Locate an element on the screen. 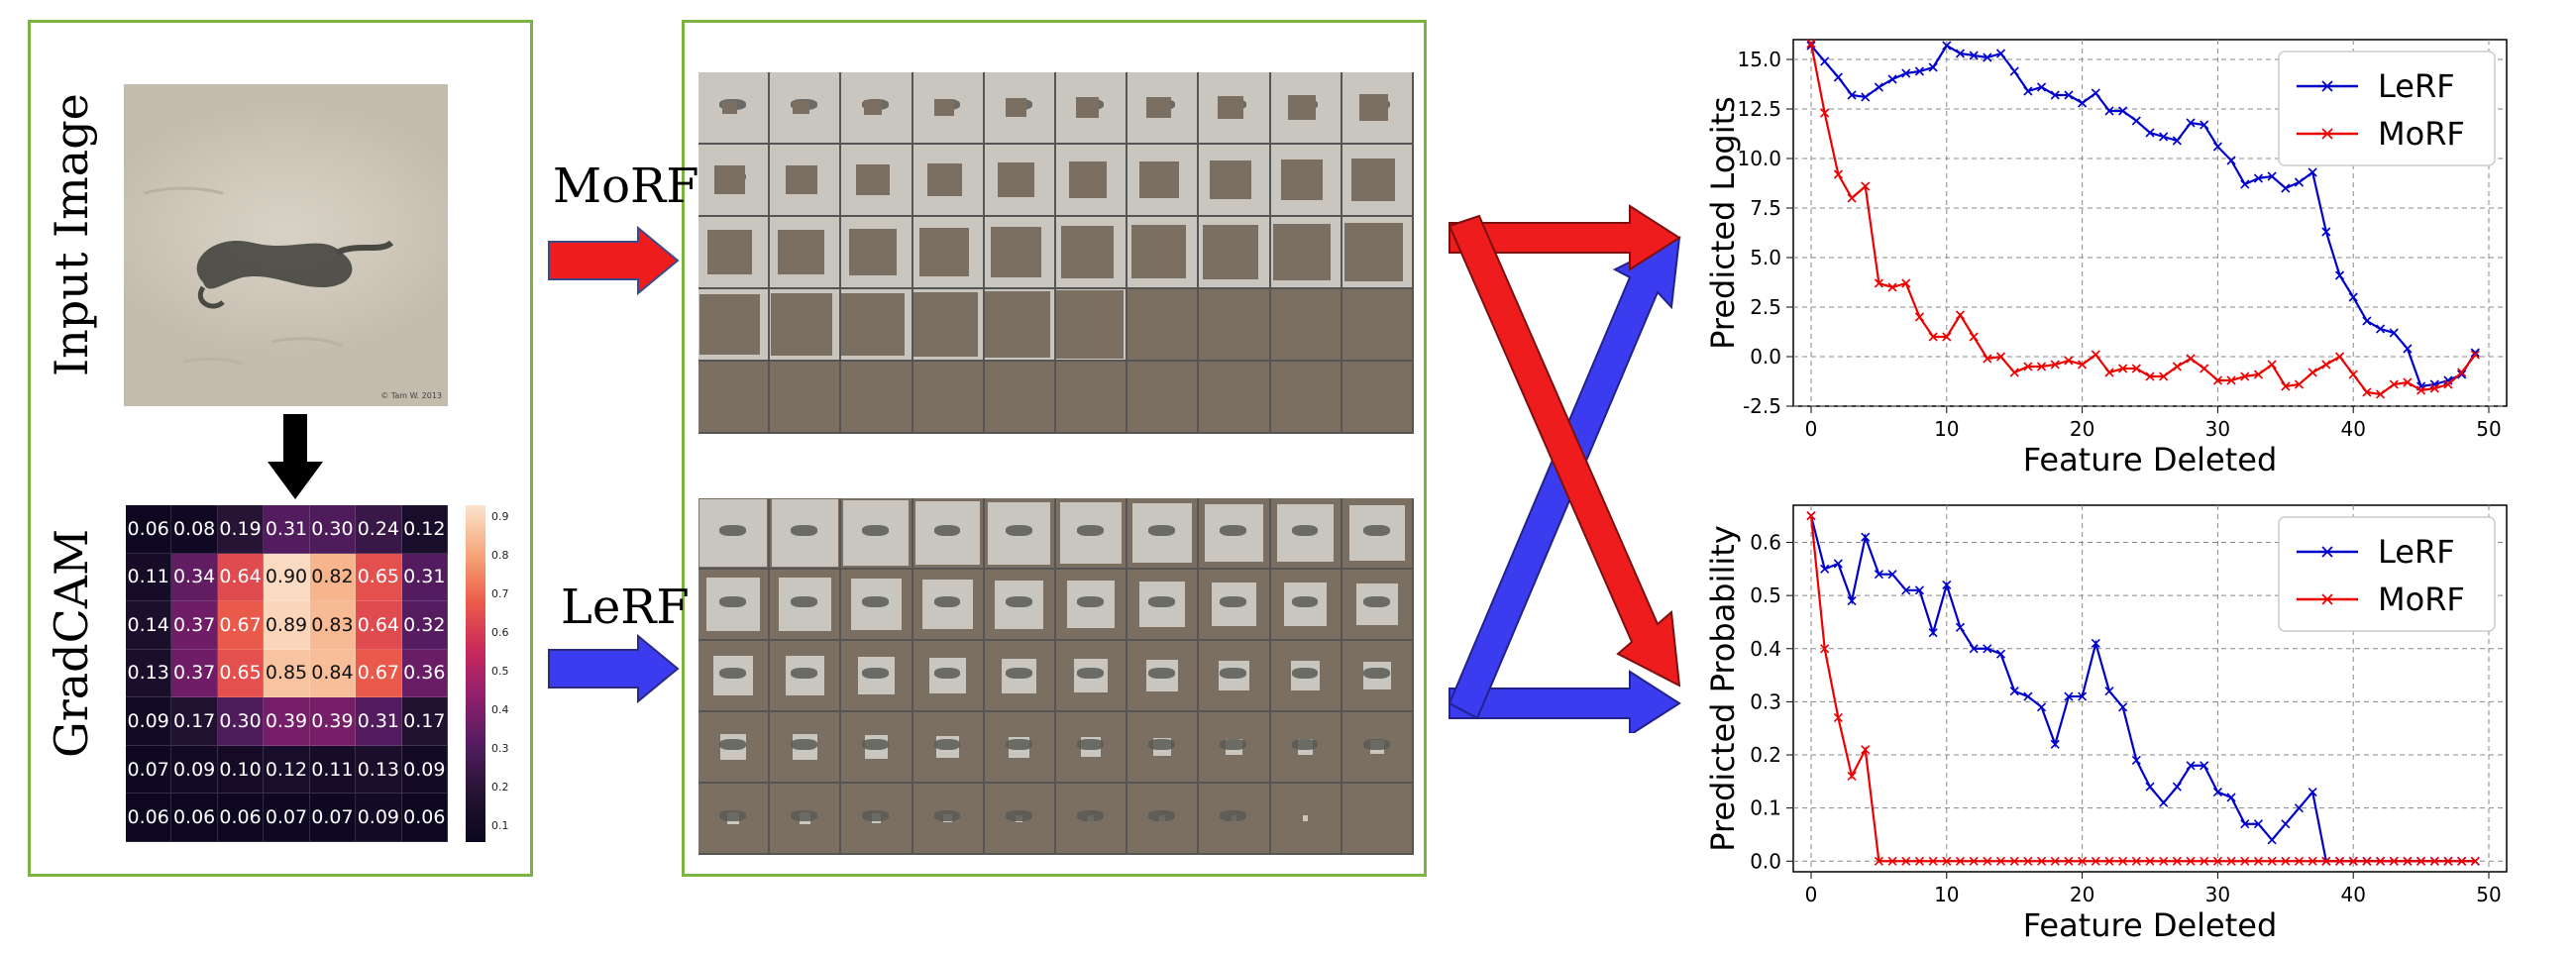 The height and width of the screenshot is (953, 2576). heatmap-cell: 0.64 is located at coordinates (241, 577).